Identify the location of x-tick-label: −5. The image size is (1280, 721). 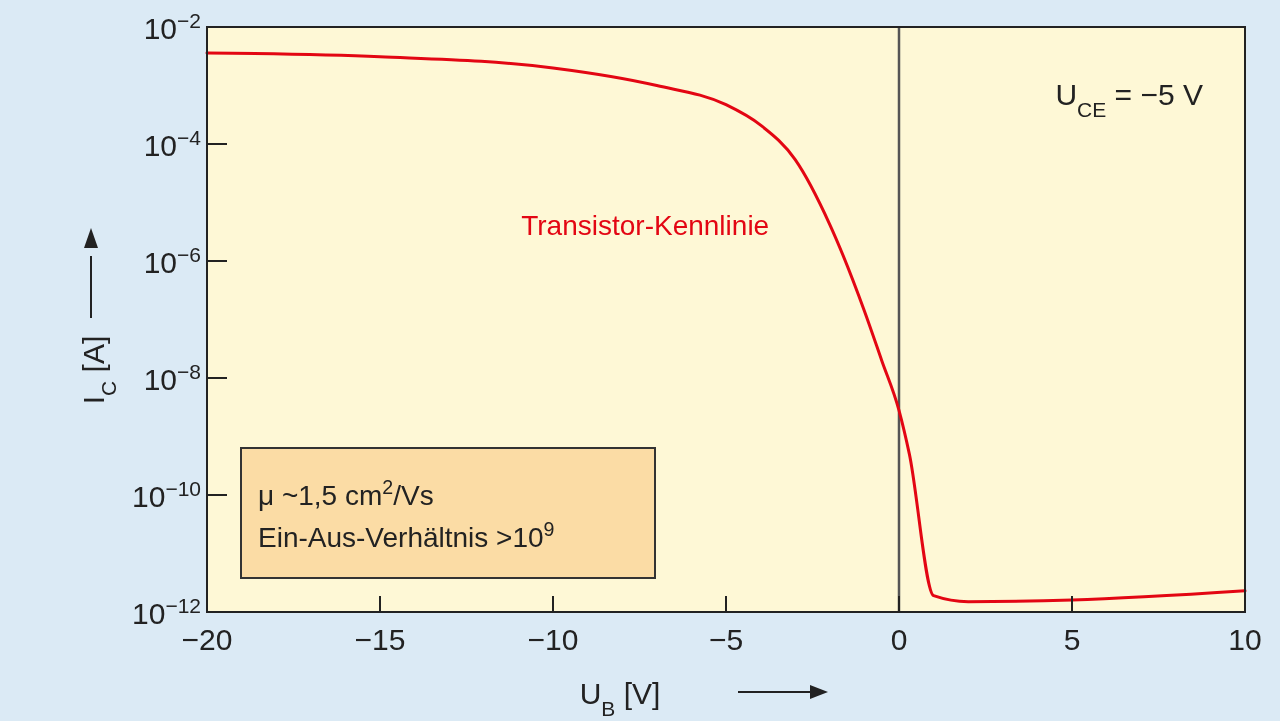
(726, 639).